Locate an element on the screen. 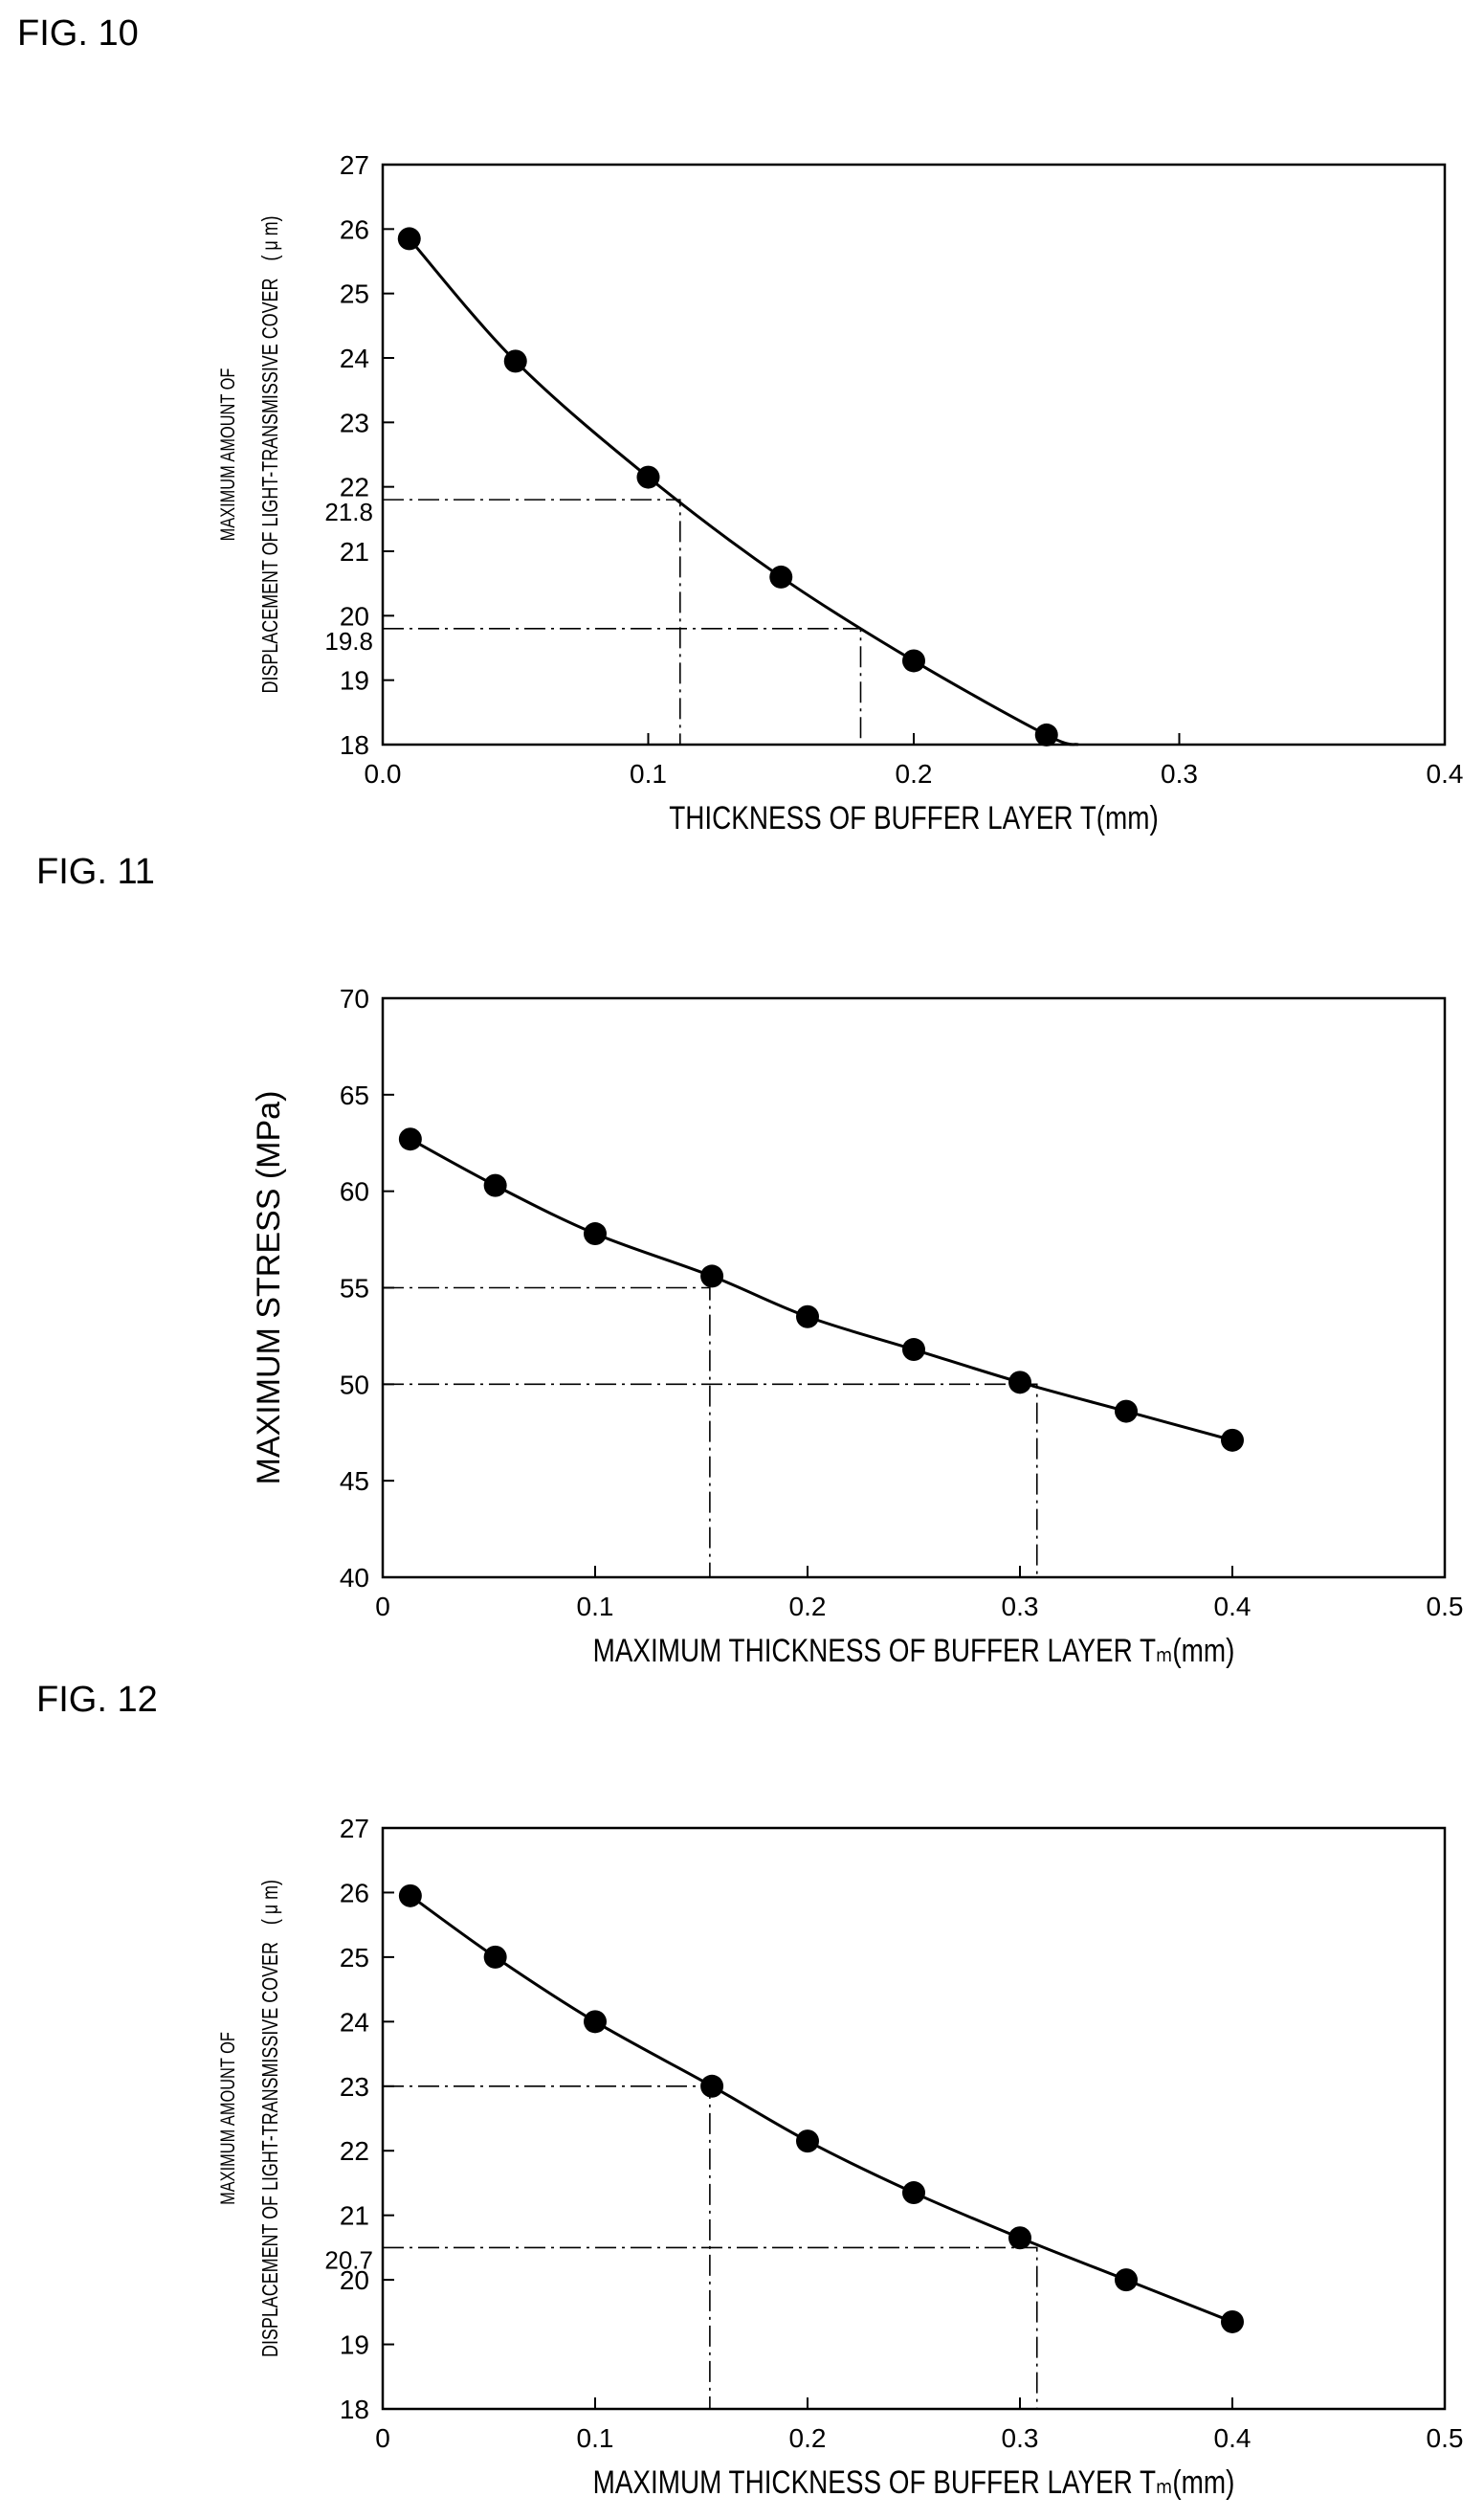  y-tick-label: 45 is located at coordinates (354, 1481).